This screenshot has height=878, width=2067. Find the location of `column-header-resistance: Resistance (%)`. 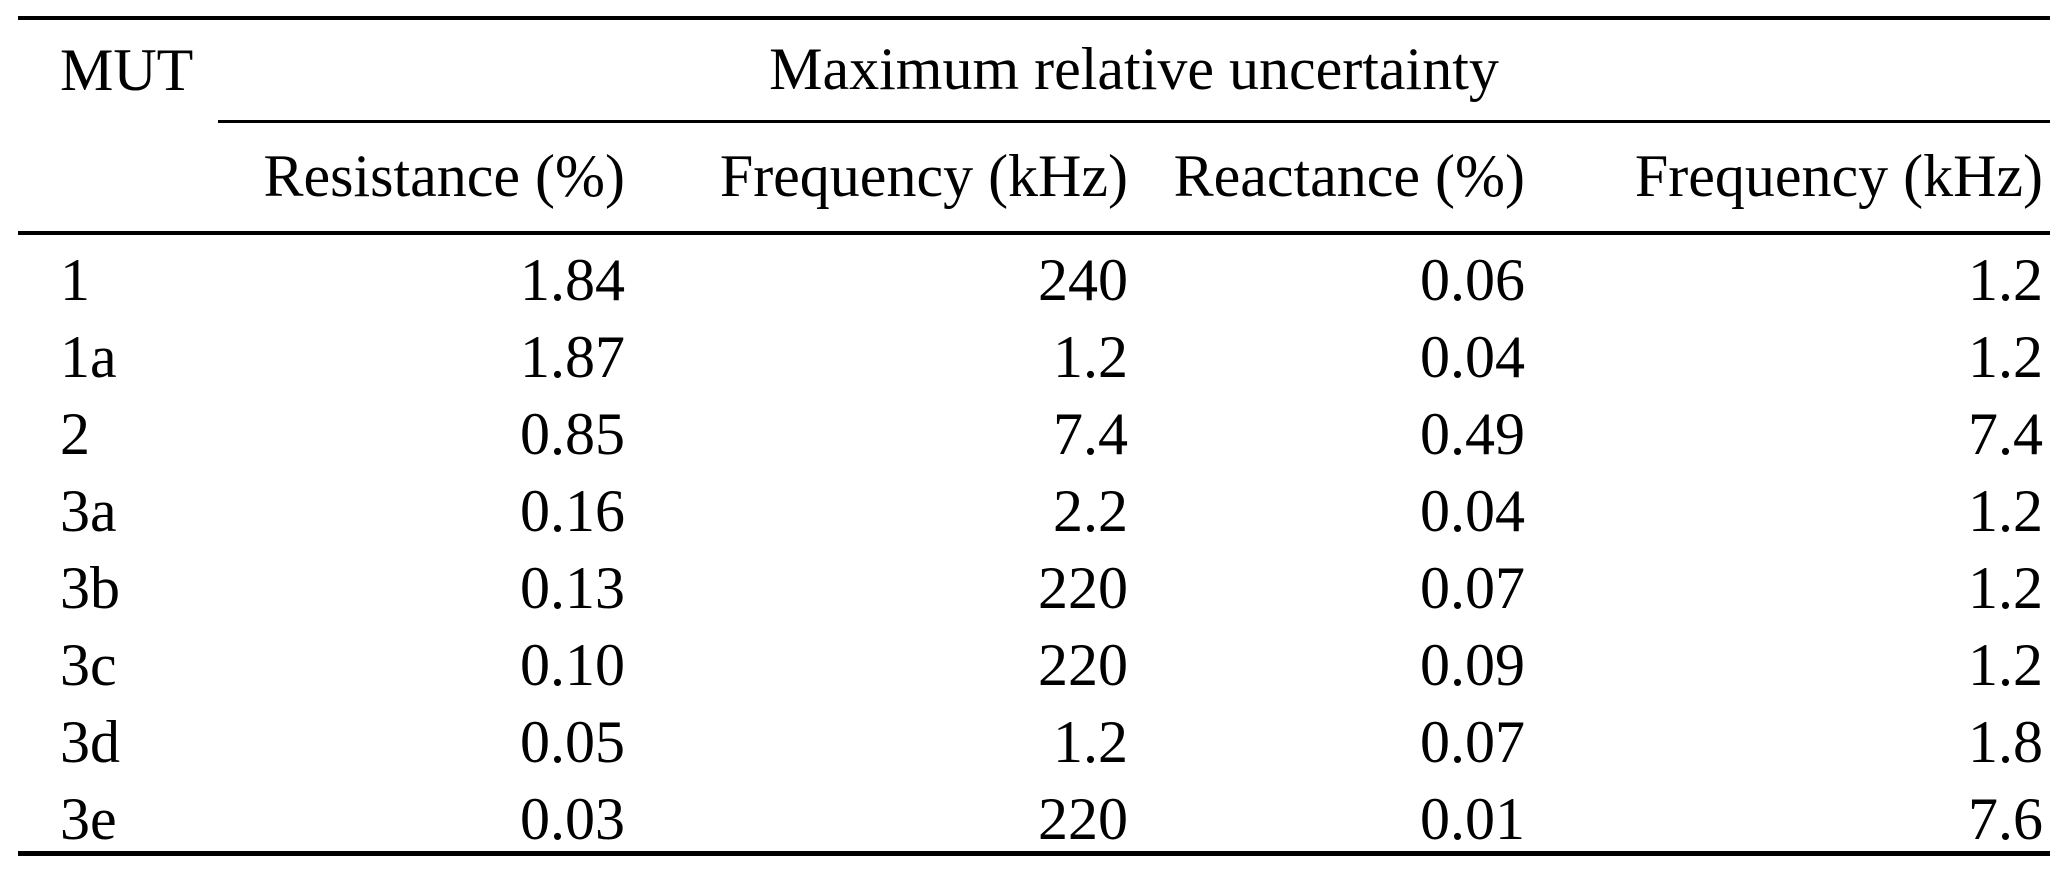

column-header-resistance: Resistance (%) is located at coordinates (421, 178).